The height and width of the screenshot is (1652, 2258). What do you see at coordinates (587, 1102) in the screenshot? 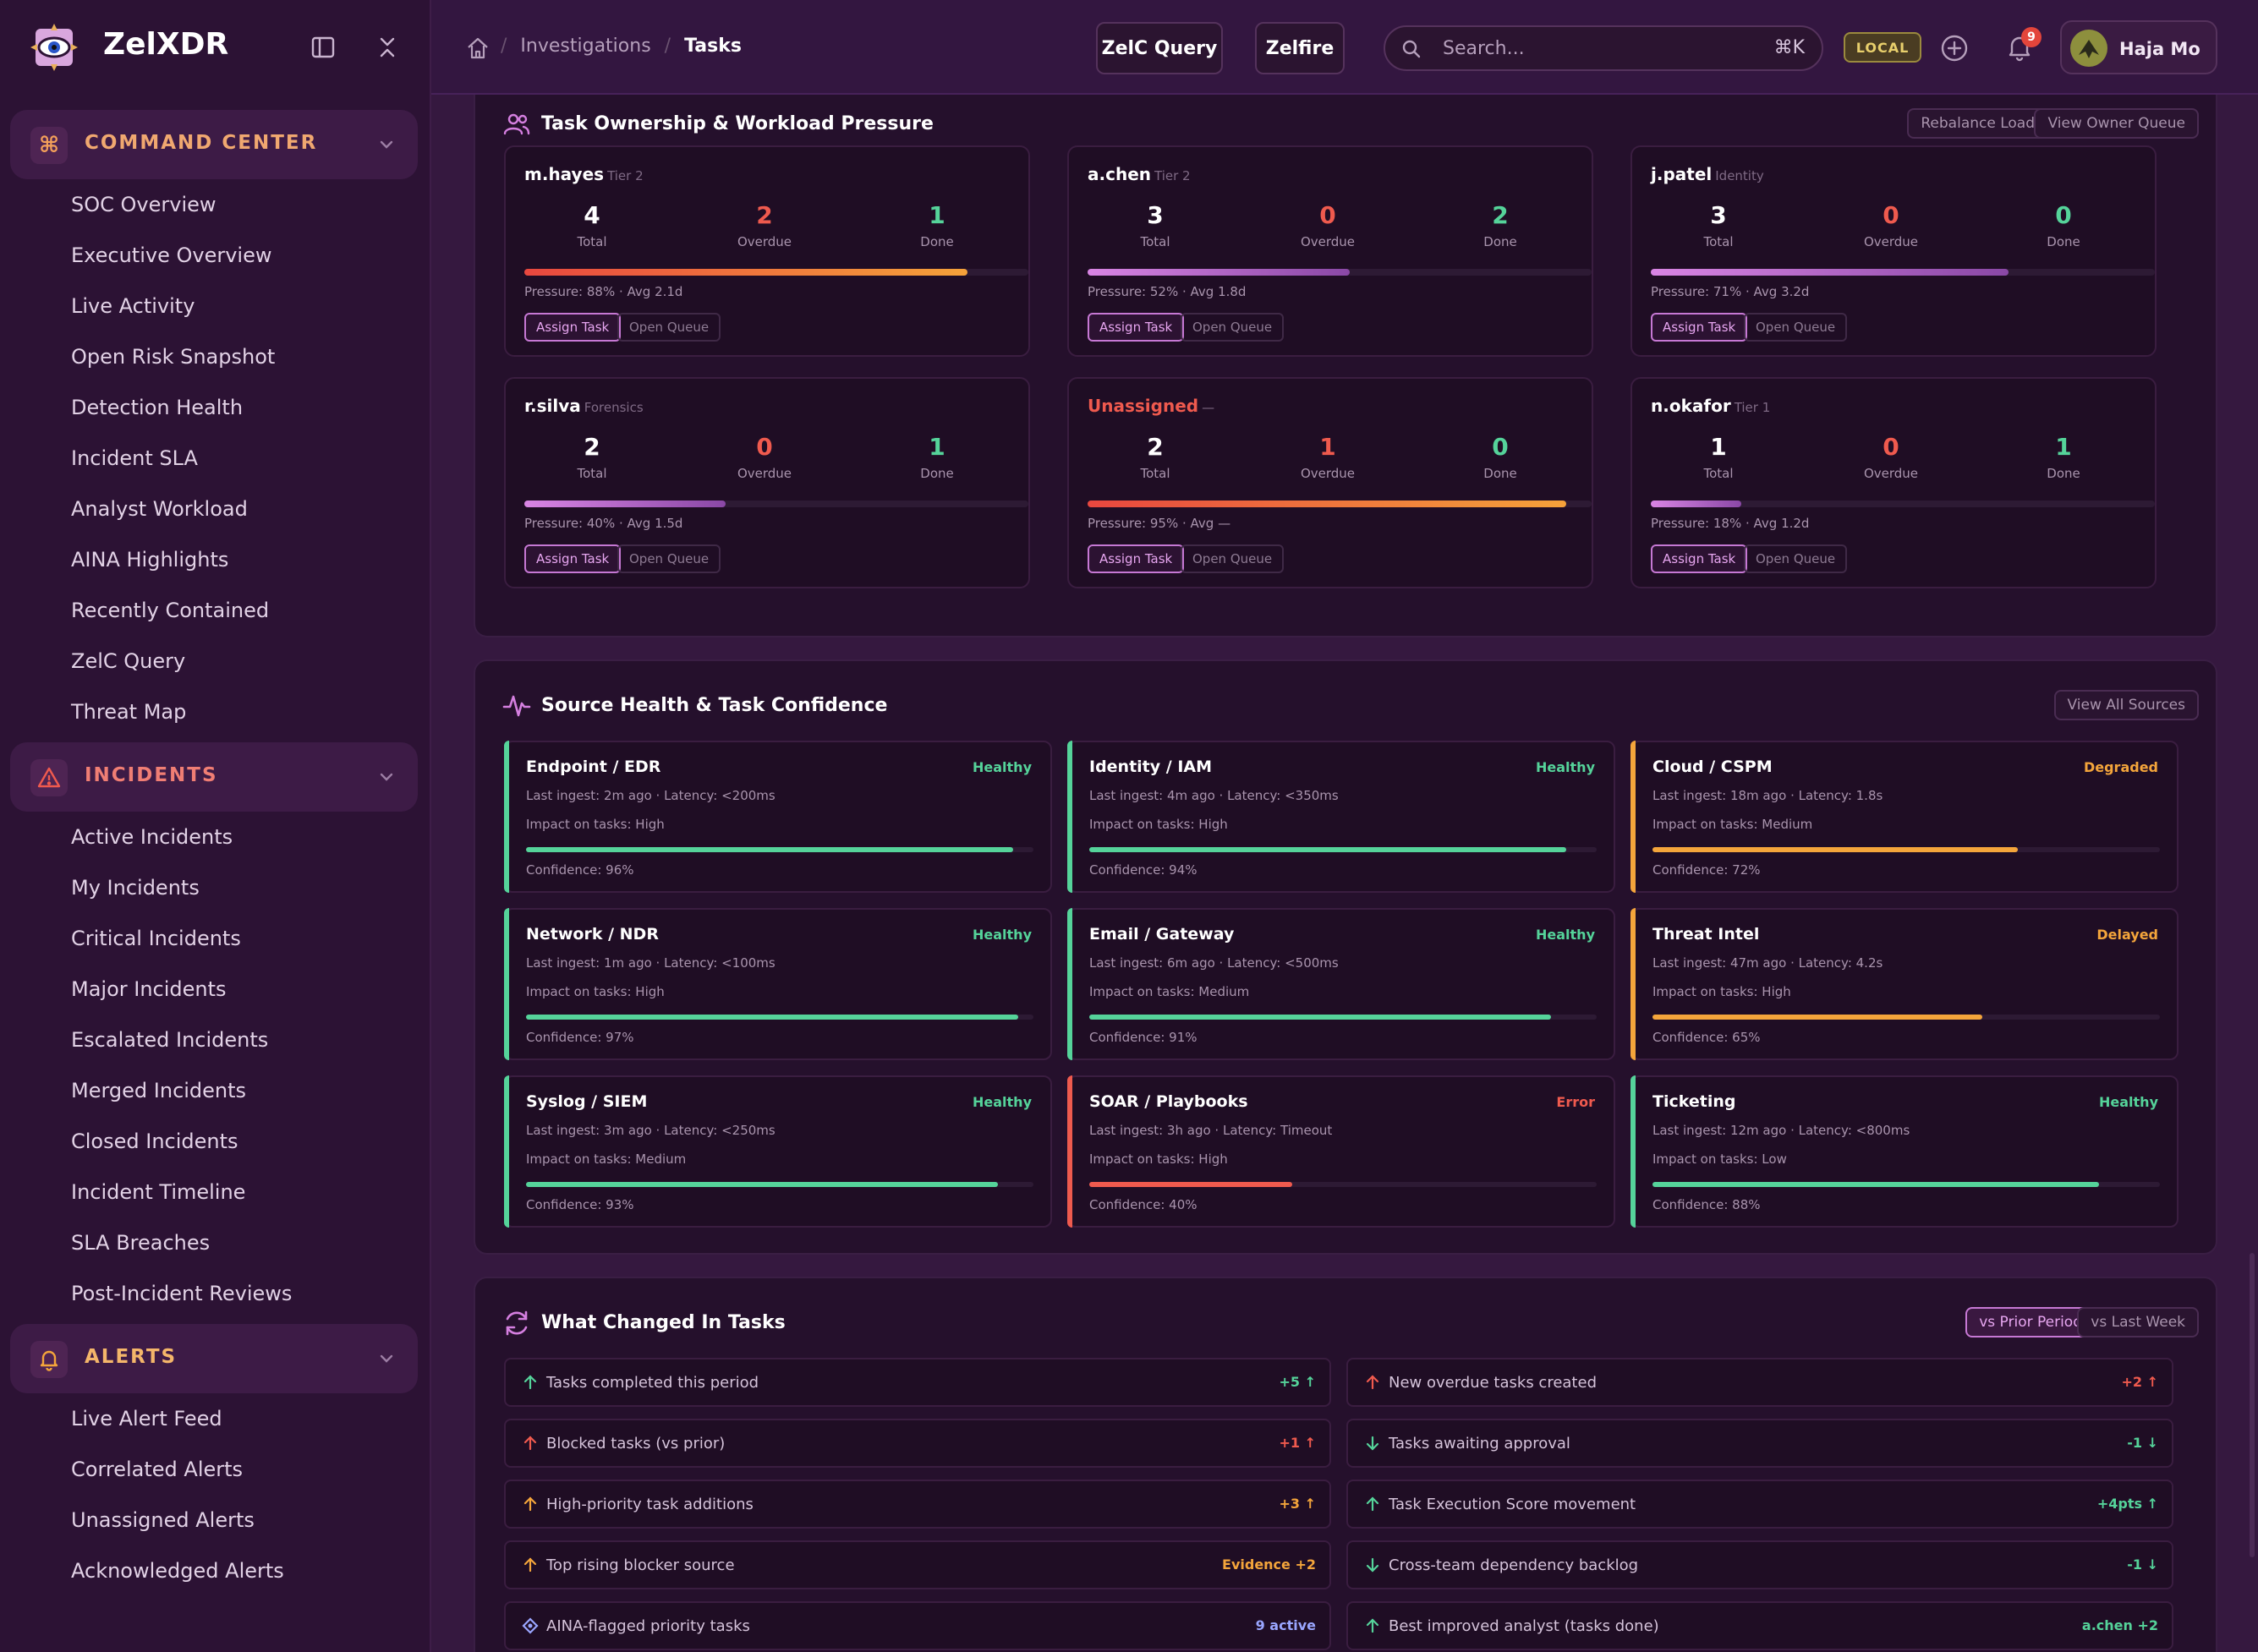
I see `source-name: Syslog / SIEM` at bounding box center [587, 1102].